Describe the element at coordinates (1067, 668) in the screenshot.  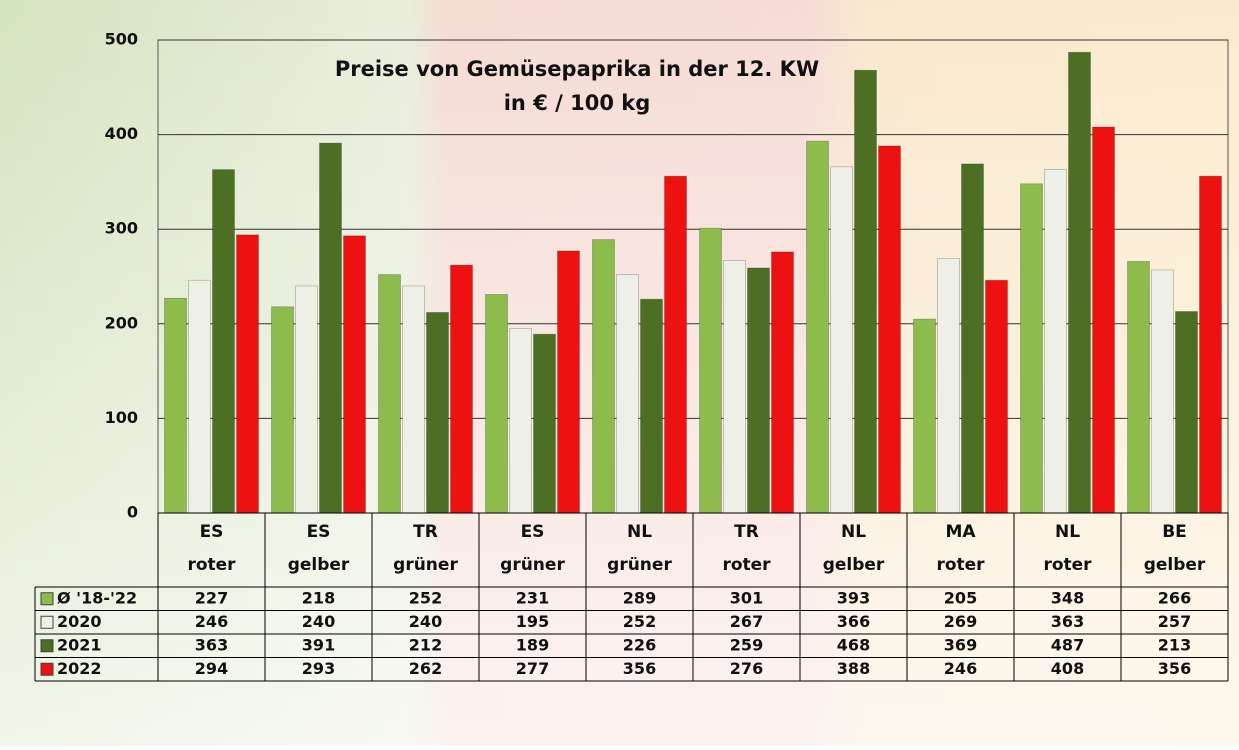
I see `table-value: 408` at that location.